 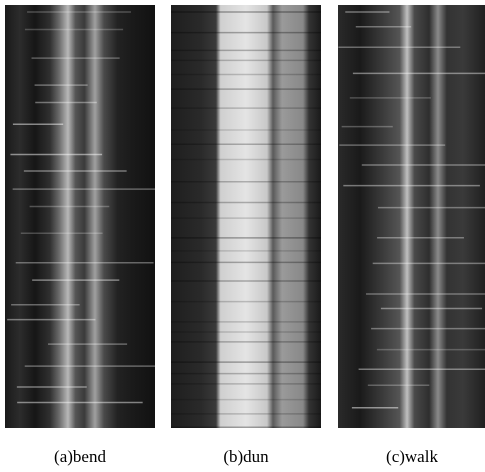 What do you see at coordinates (80, 456) in the screenshot?
I see `caption: (a)bend` at bounding box center [80, 456].